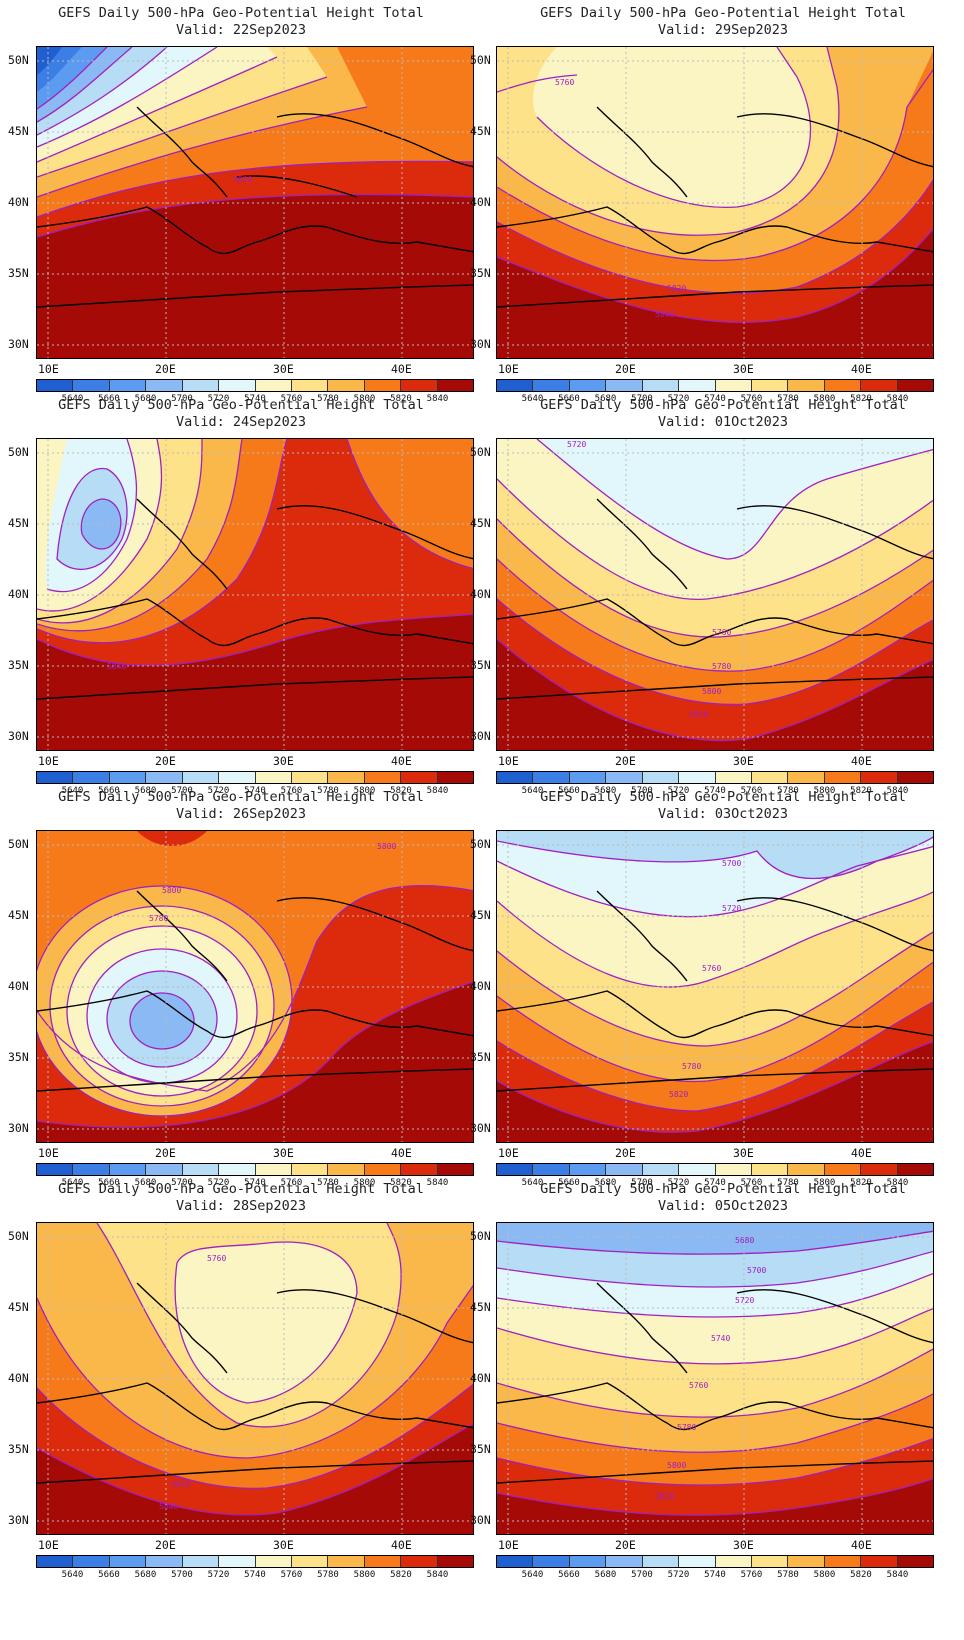  Describe the element at coordinates (401, 761) in the screenshot. I see `lon-label: 40E` at that location.